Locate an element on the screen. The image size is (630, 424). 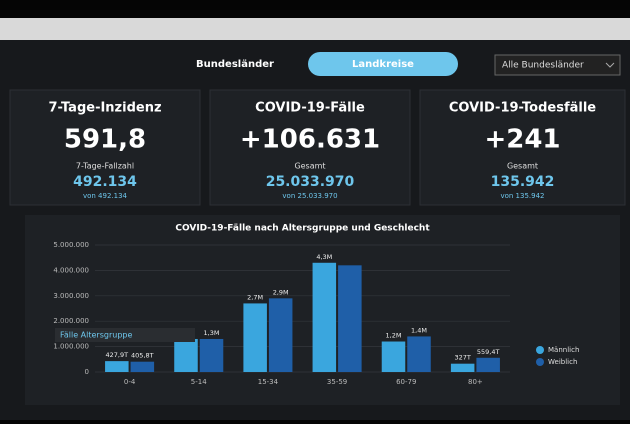
y-tick-label: 2.000.000 is located at coordinates (71, 321).